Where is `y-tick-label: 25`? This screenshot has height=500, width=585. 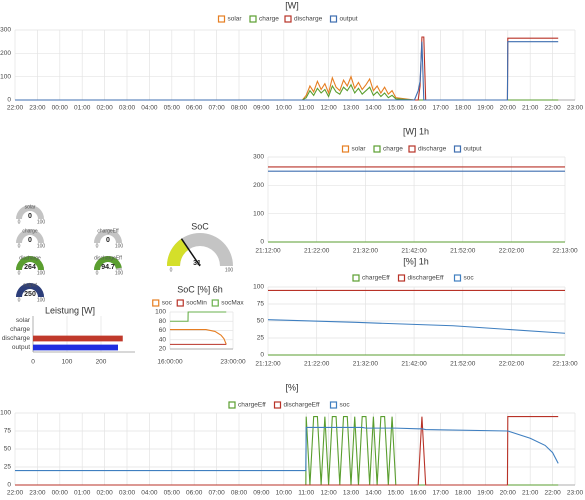
y-tick-label: 25 is located at coordinates (8, 467).